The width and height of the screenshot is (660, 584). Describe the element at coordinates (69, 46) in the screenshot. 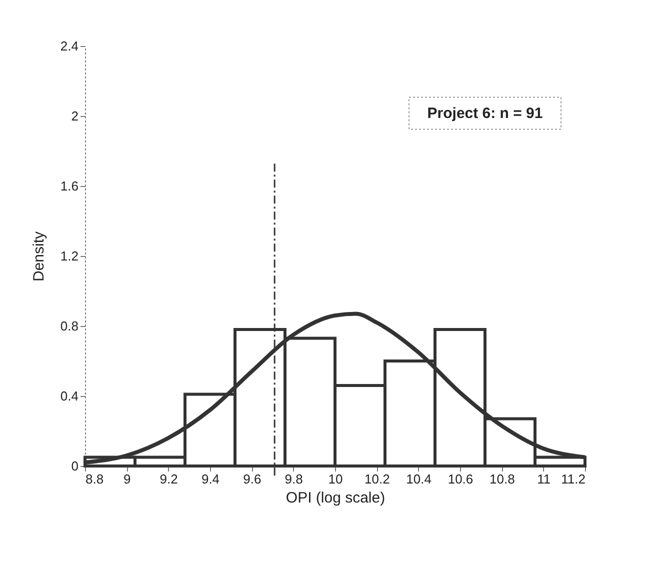

I see `y-tick-label: 2.4` at that location.